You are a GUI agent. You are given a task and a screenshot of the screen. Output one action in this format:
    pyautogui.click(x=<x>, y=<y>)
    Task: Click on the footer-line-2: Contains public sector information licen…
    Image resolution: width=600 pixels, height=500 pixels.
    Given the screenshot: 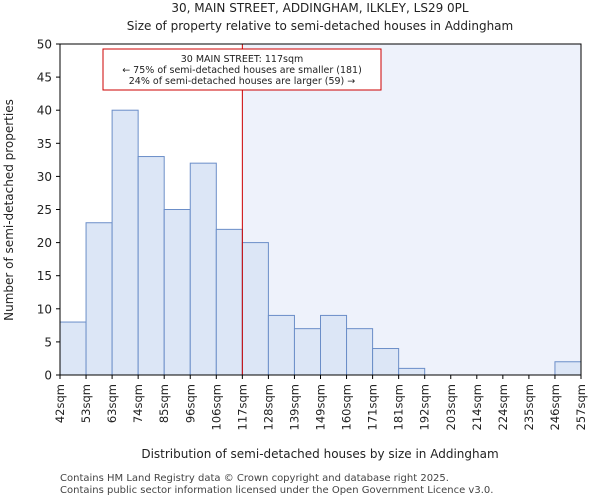 What is the action you would take?
    pyautogui.click(x=277, y=490)
    